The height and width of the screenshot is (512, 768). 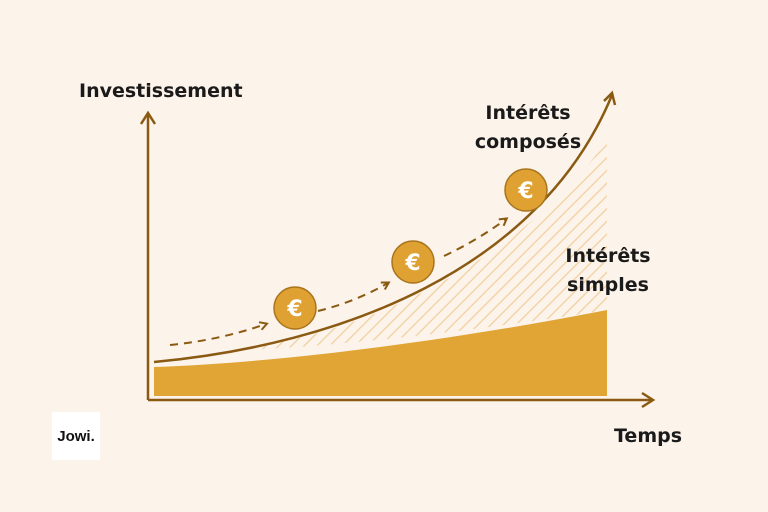 What do you see at coordinates (161, 91) in the screenshot?
I see `y-axis-label: Investissement` at bounding box center [161, 91].